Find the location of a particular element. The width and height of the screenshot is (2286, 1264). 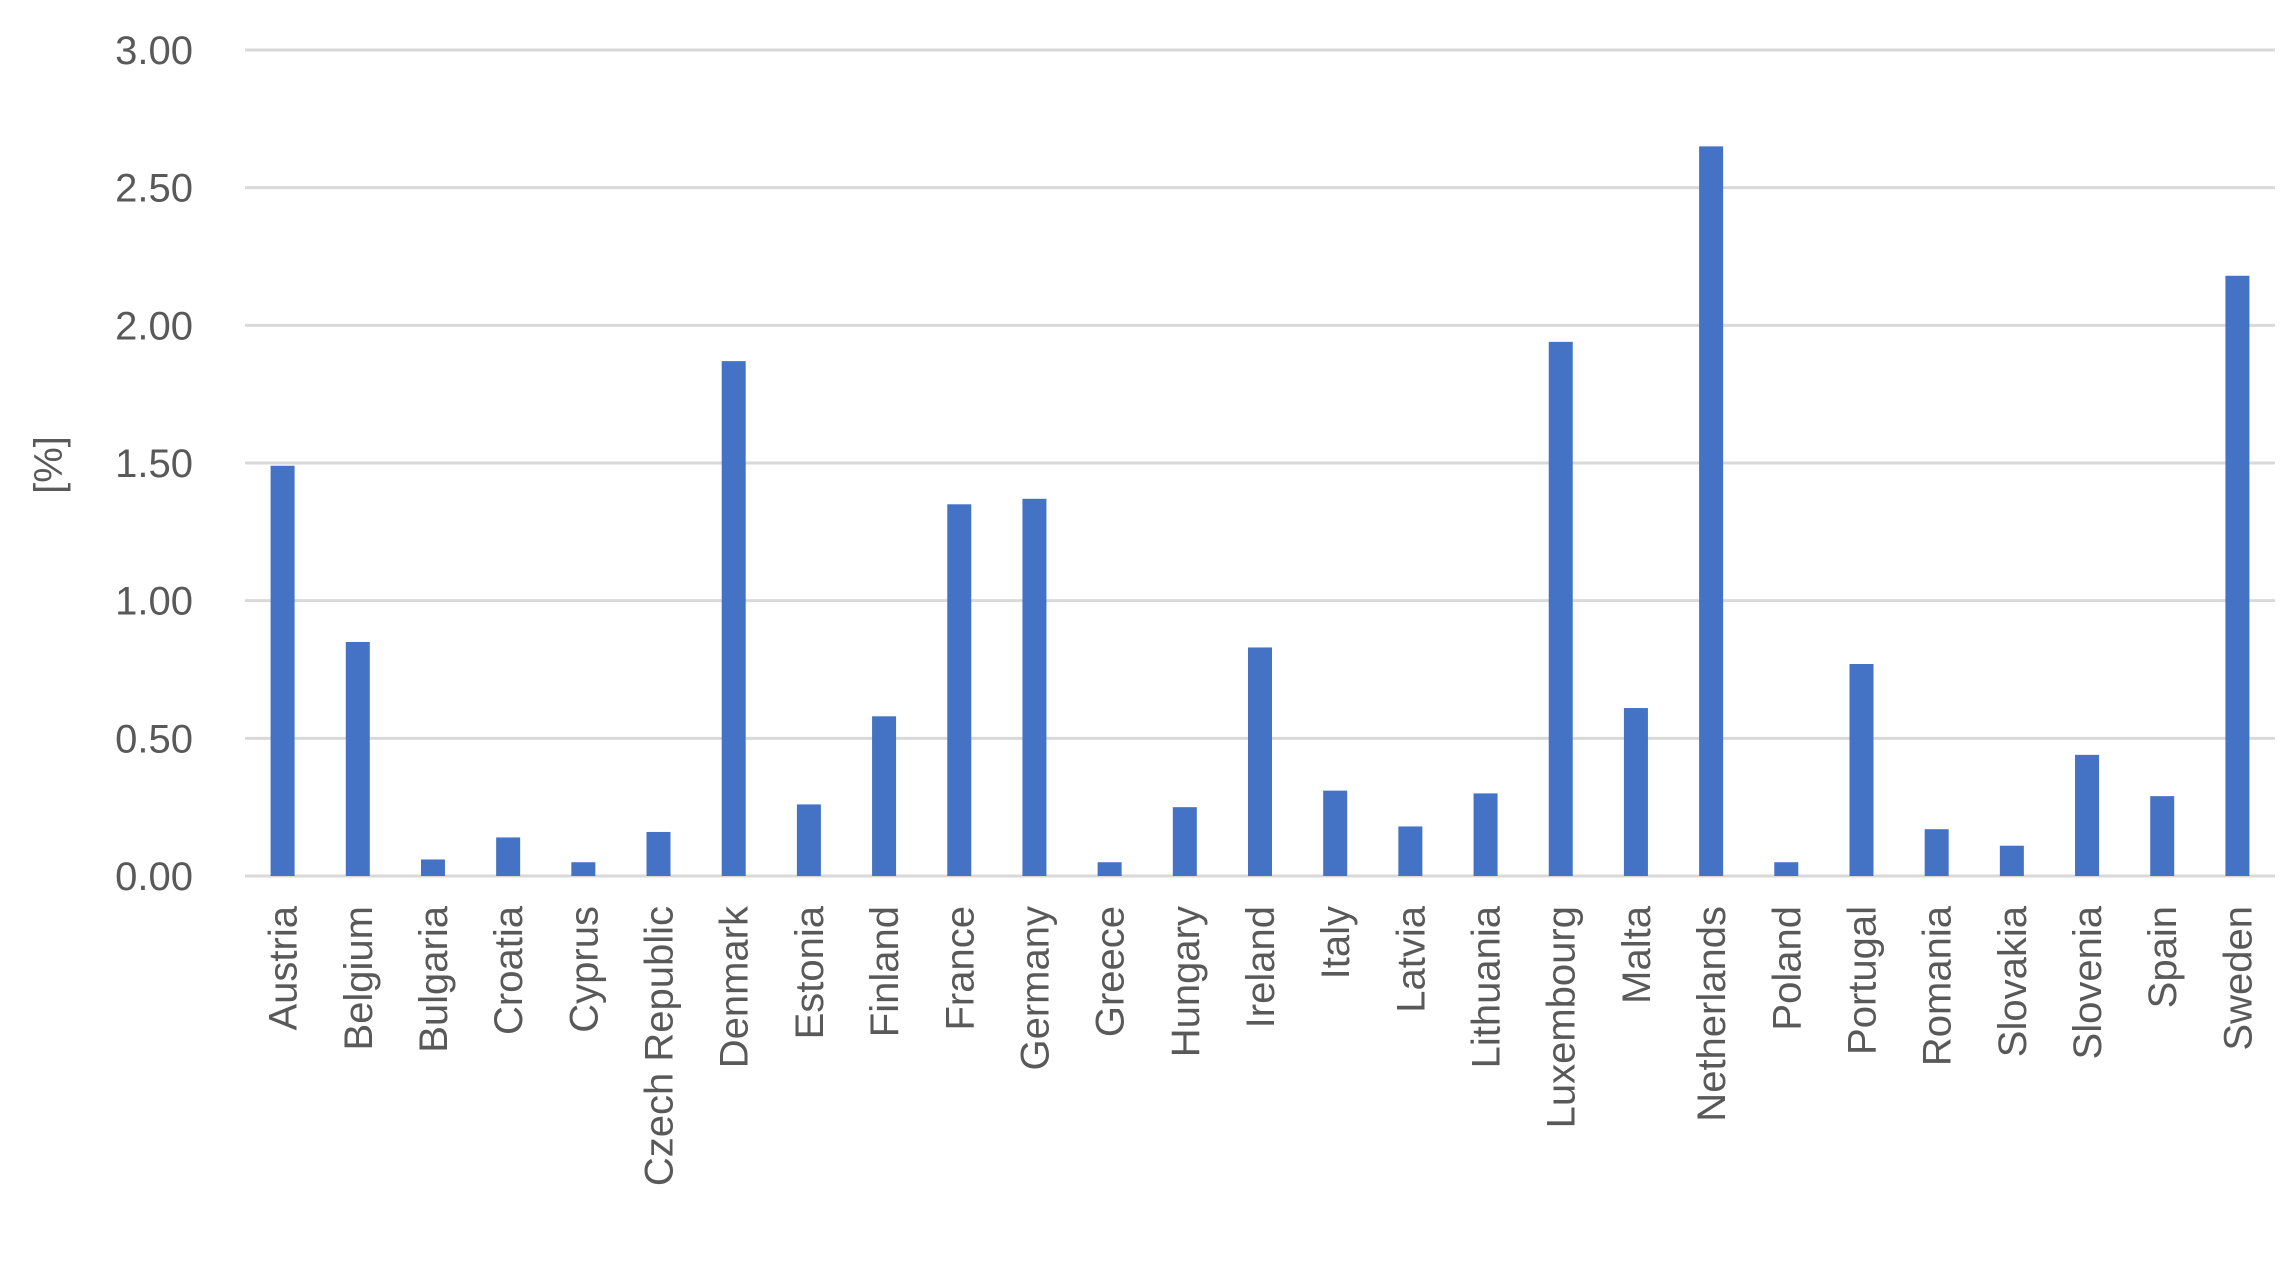

x-category-label: France is located at coordinates (960, 968).